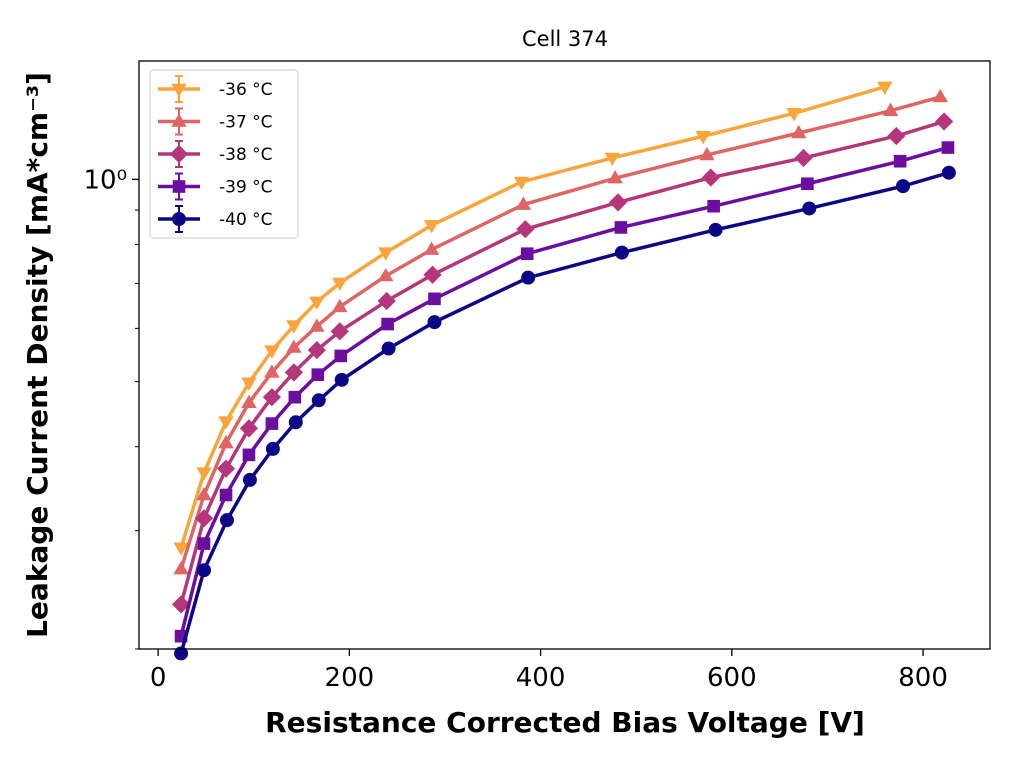 The image size is (1015, 761). What do you see at coordinates (565, 39) in the screenshot?
I see `chart-title: Cell 374` at bounding box center [565, 39].